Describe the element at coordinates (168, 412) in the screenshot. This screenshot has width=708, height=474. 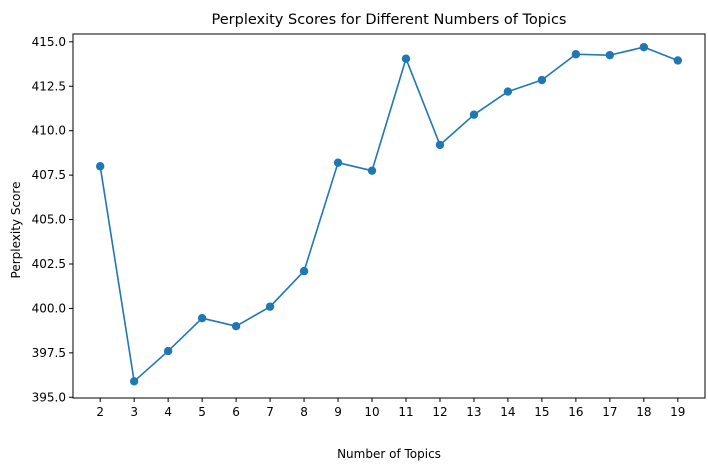
I see `x-tick-label: 4` at that location.